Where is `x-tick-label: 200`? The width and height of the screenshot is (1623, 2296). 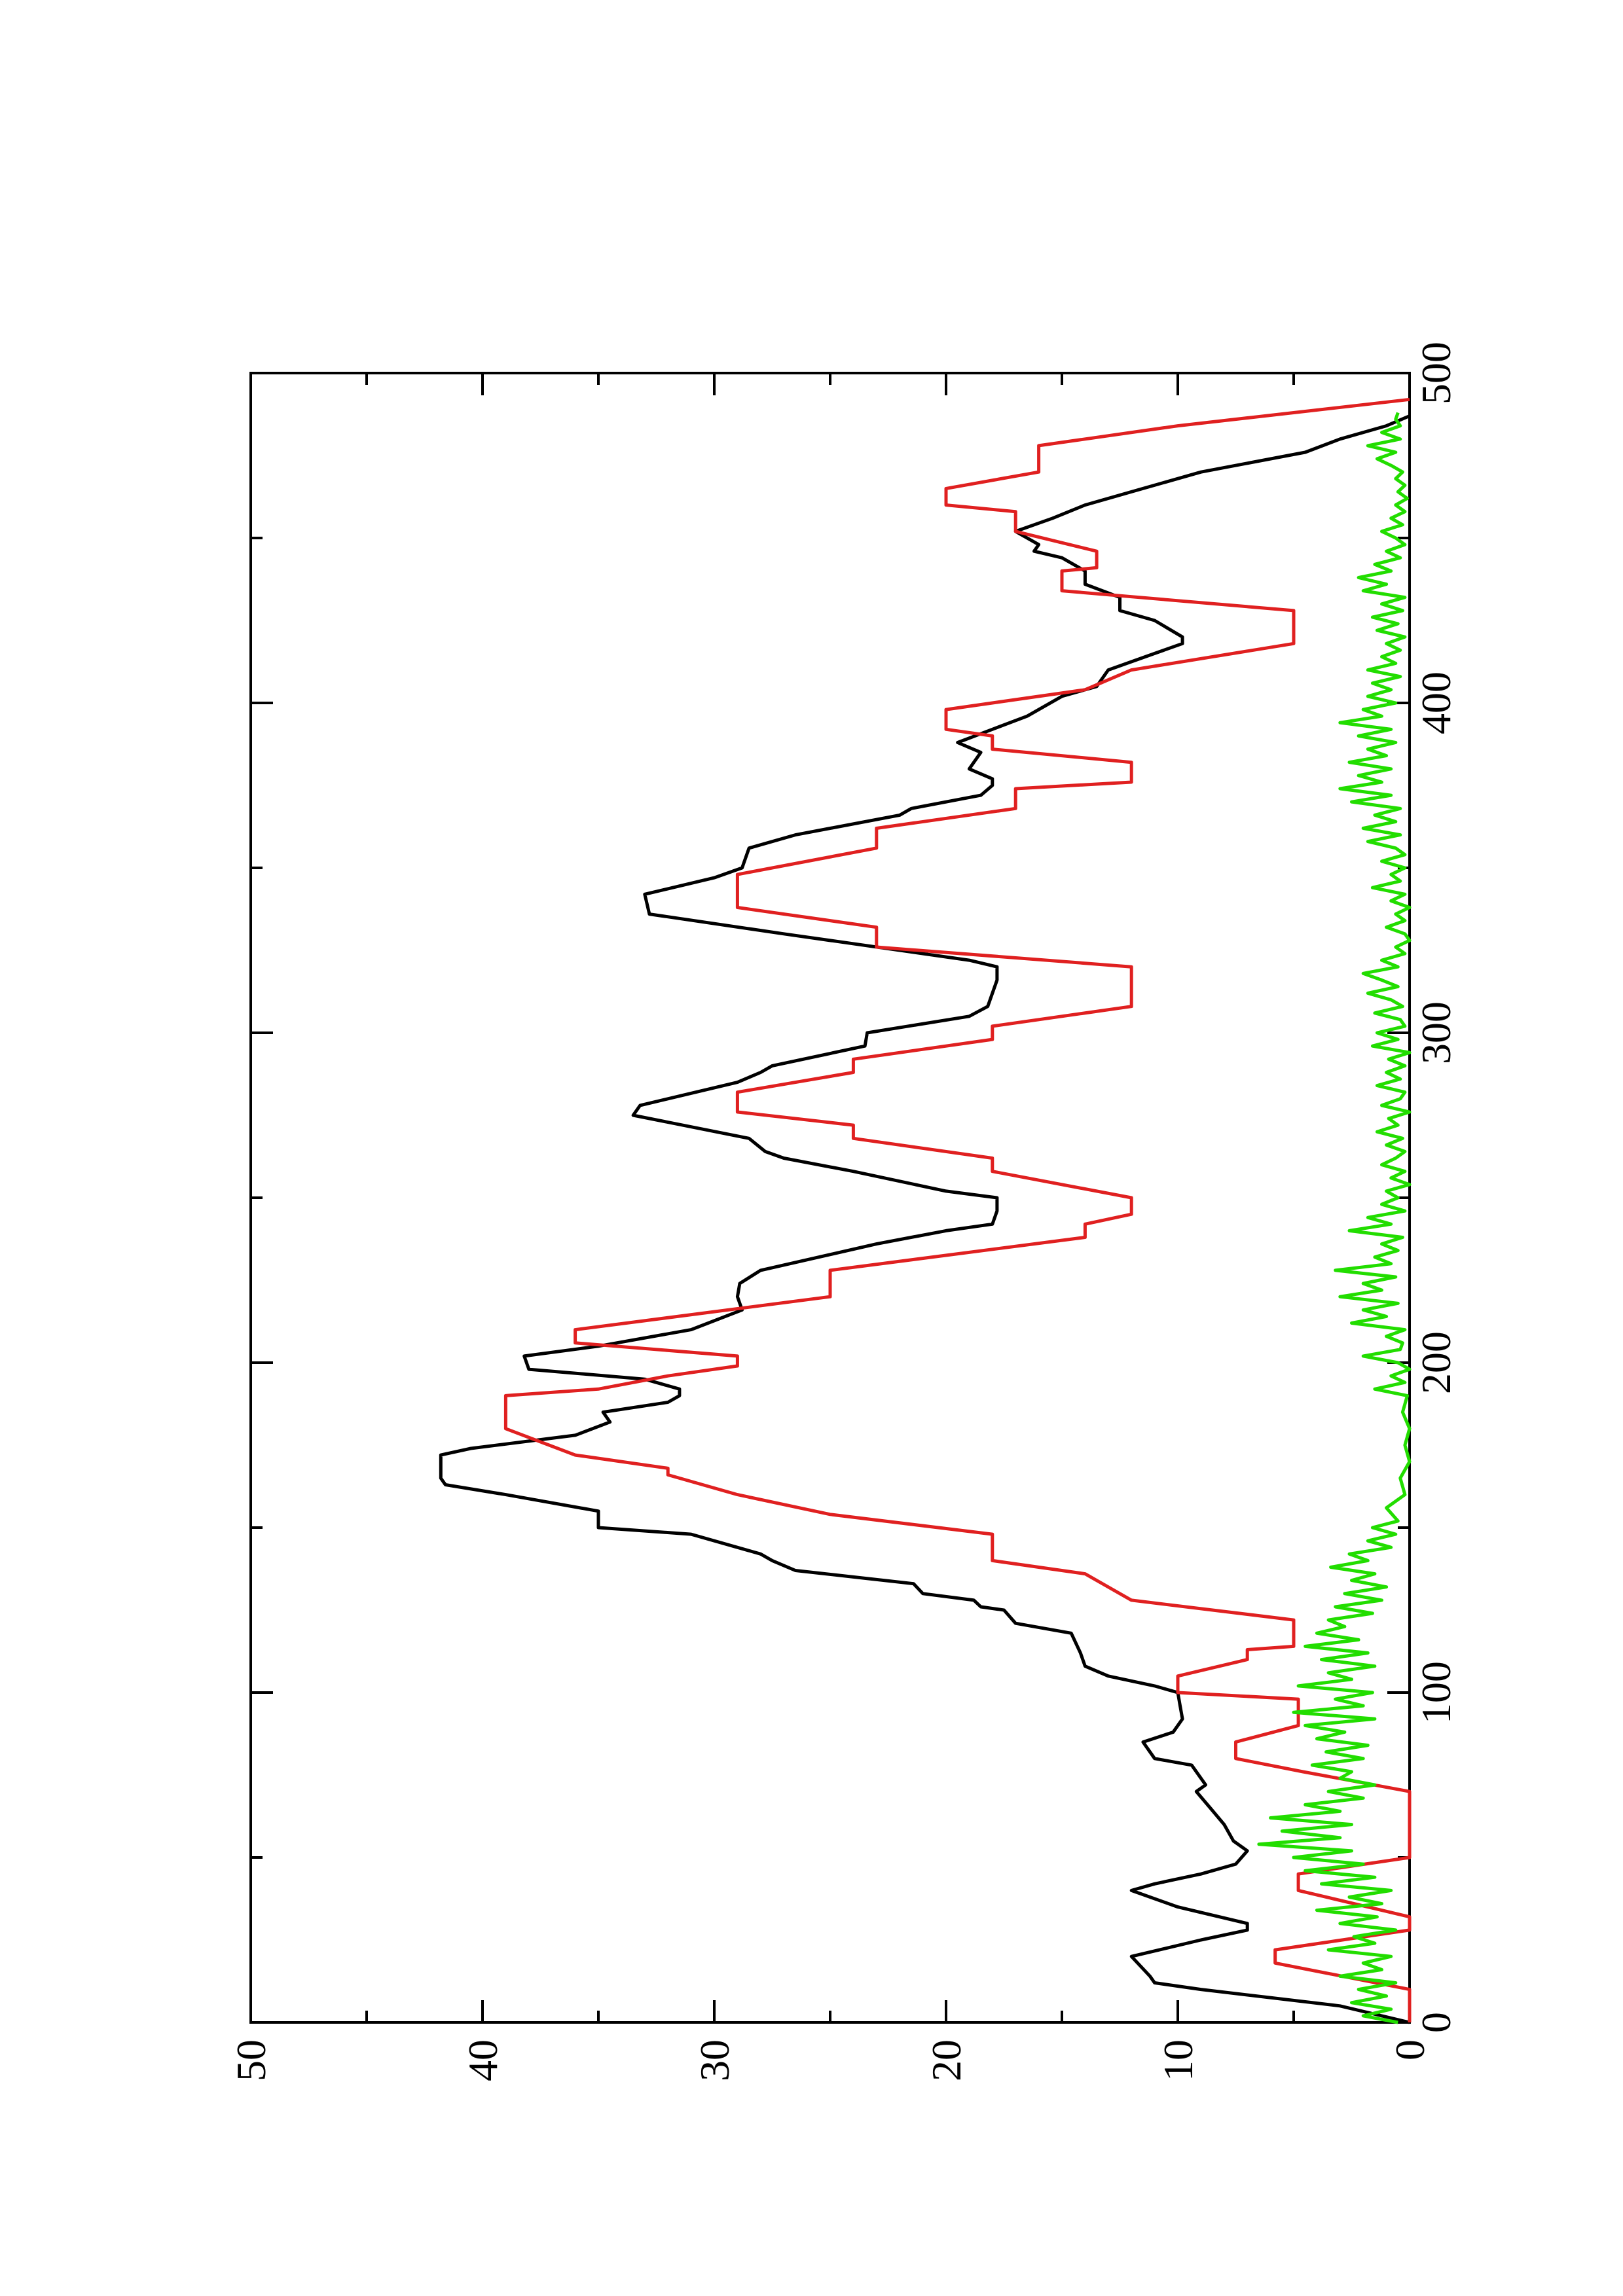
x-tick-label: 200 is located at coordinates (1436, 1362).